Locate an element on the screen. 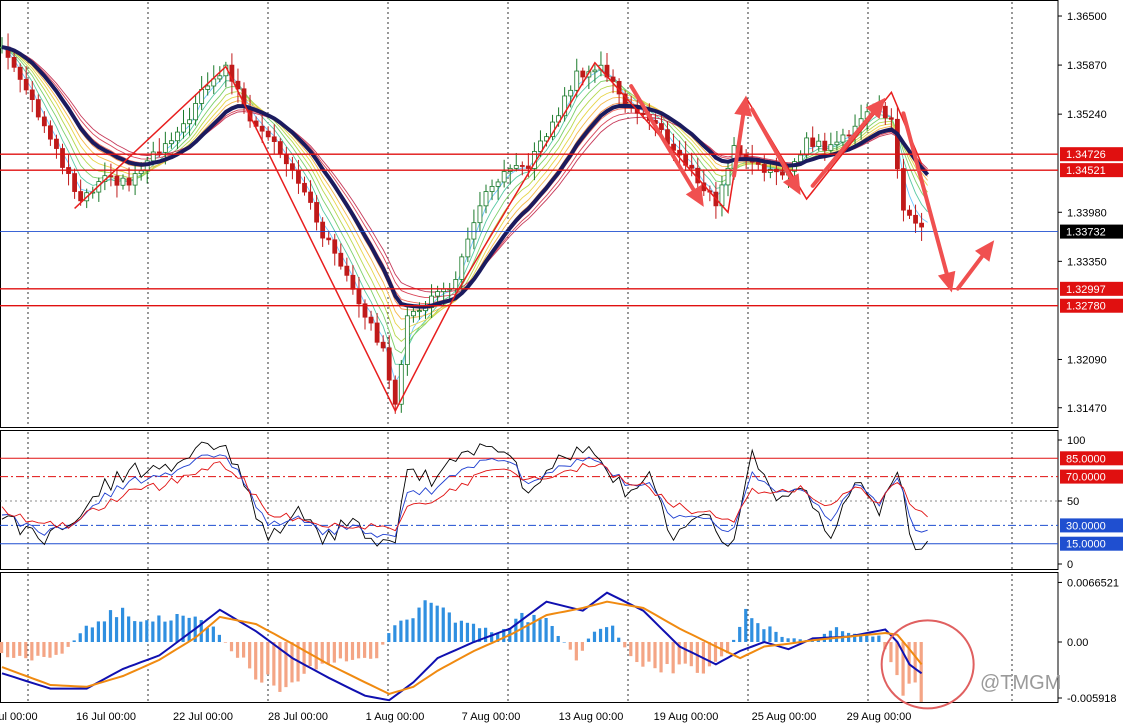 The width and height of the screenshot is (1125, 723). x-tick-label: 25 Aug 00:00 is located at coordinates (784, 717).